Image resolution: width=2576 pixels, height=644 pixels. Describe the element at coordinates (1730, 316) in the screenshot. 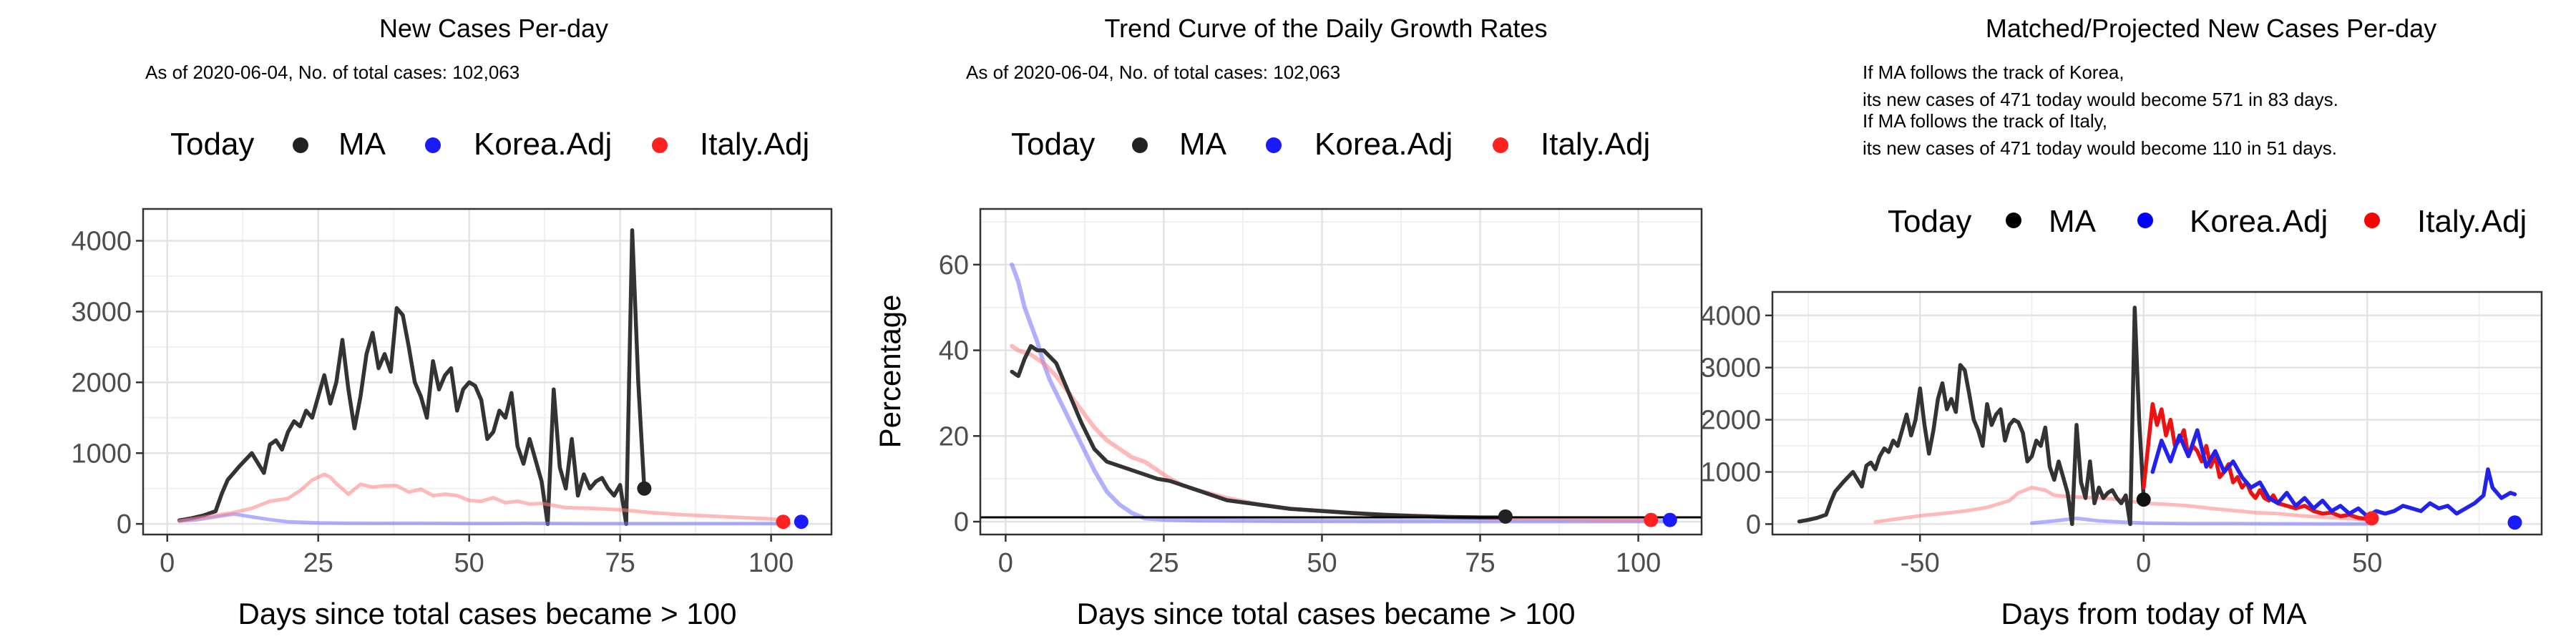

I see `y-tick-label: 4000` at that location.